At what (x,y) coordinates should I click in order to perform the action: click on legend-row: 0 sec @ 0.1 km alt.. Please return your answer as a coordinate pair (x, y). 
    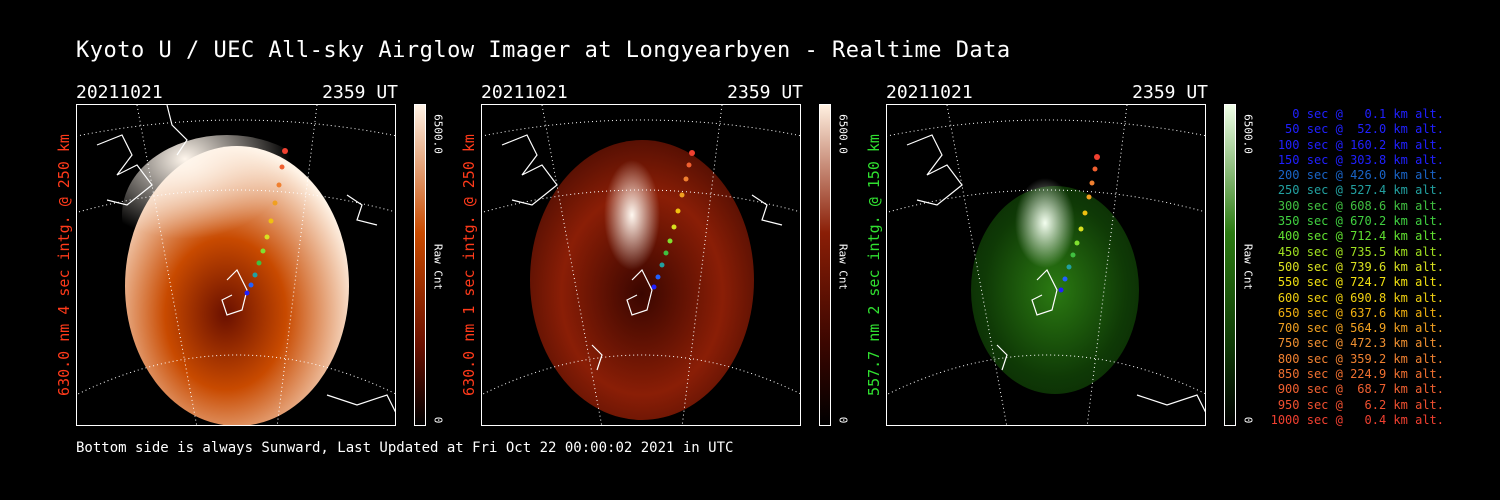
    Looking at the image, I should click on (1368, 114).